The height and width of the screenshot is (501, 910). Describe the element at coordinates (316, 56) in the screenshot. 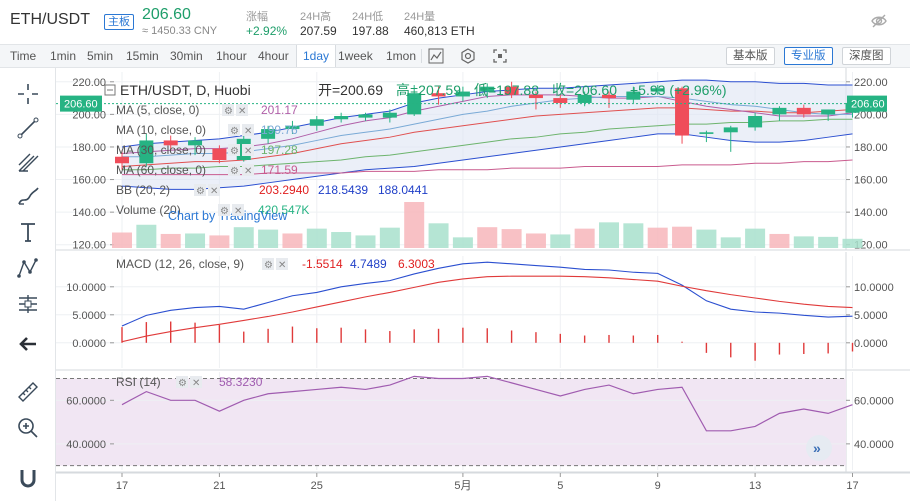

I see `interval-1day: 1day` at that location.